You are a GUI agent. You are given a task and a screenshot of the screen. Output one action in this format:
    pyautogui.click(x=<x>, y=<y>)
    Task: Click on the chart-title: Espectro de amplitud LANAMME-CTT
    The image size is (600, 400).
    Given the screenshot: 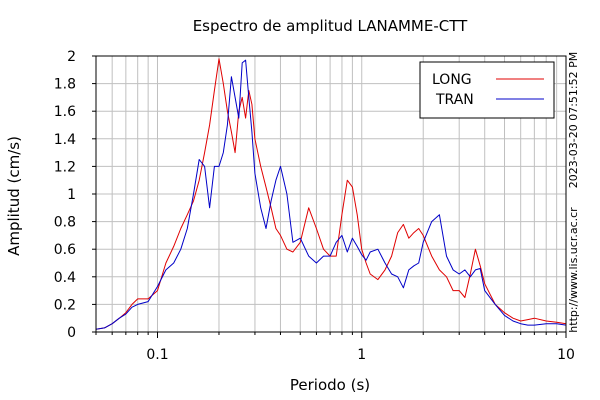 What is the action you would take?
    pyautogui.click(x=330, y=26)
    